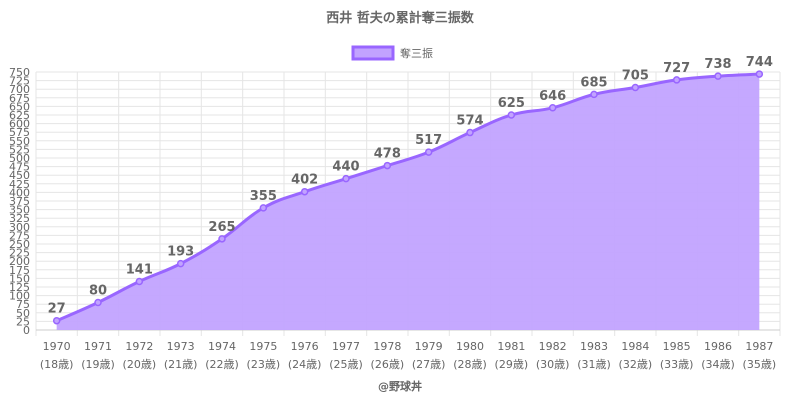 The image size is (800, 405). I want to click on x-age-label: (19歳), so click(98, 364).